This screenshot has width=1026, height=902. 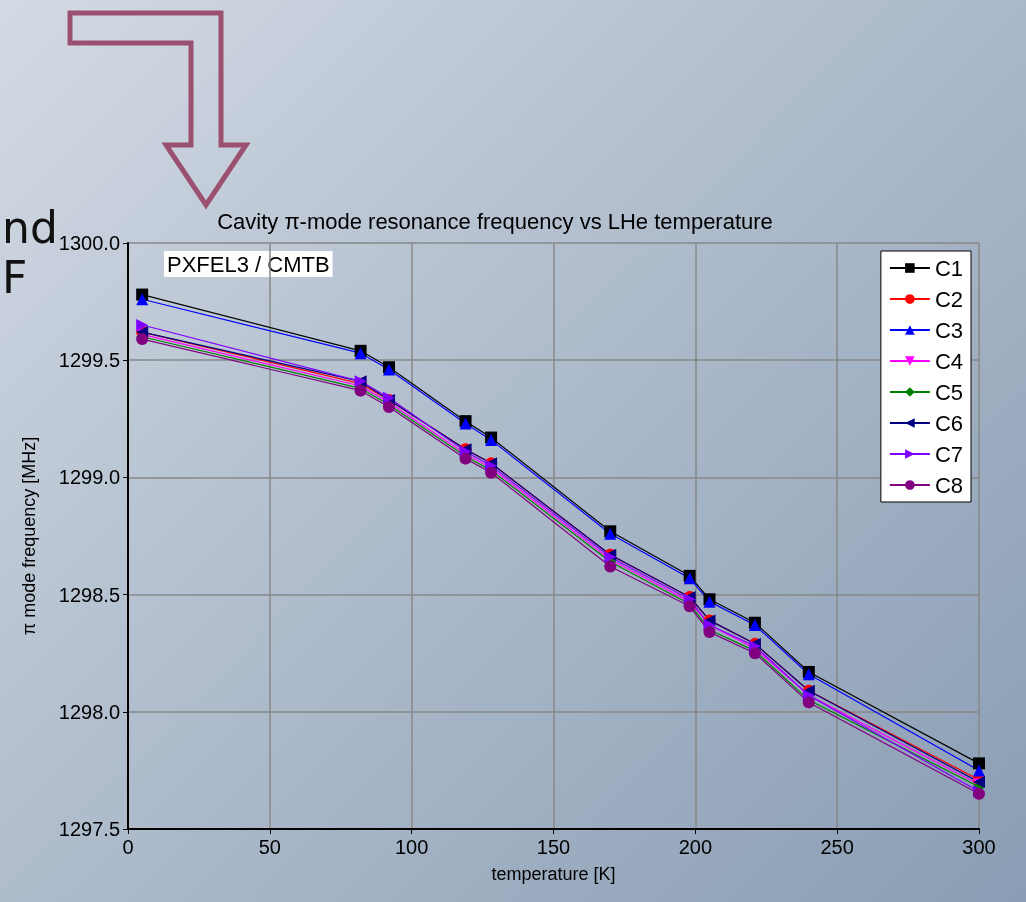 I want to click on y-axis-title: π mode frequency [MHz], so click(x=29, y=536).